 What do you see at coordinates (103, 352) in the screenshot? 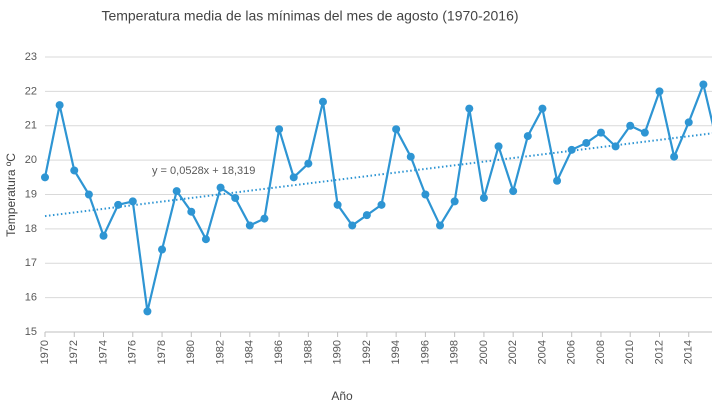
I see `x-tick-label: 1974` at bounding box center [103, 352].